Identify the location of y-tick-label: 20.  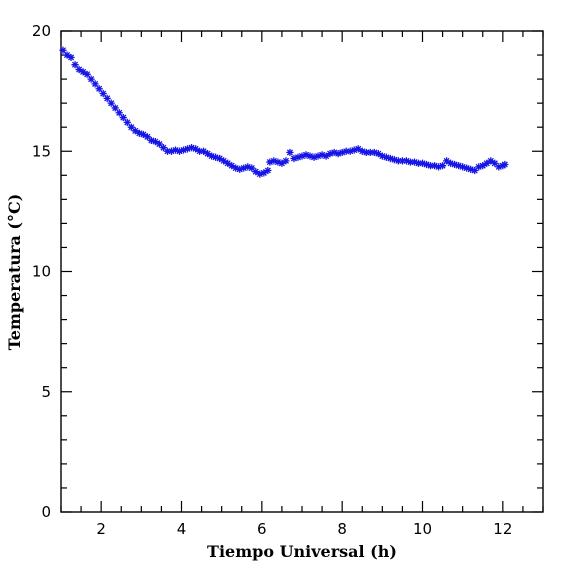
(41, 31).